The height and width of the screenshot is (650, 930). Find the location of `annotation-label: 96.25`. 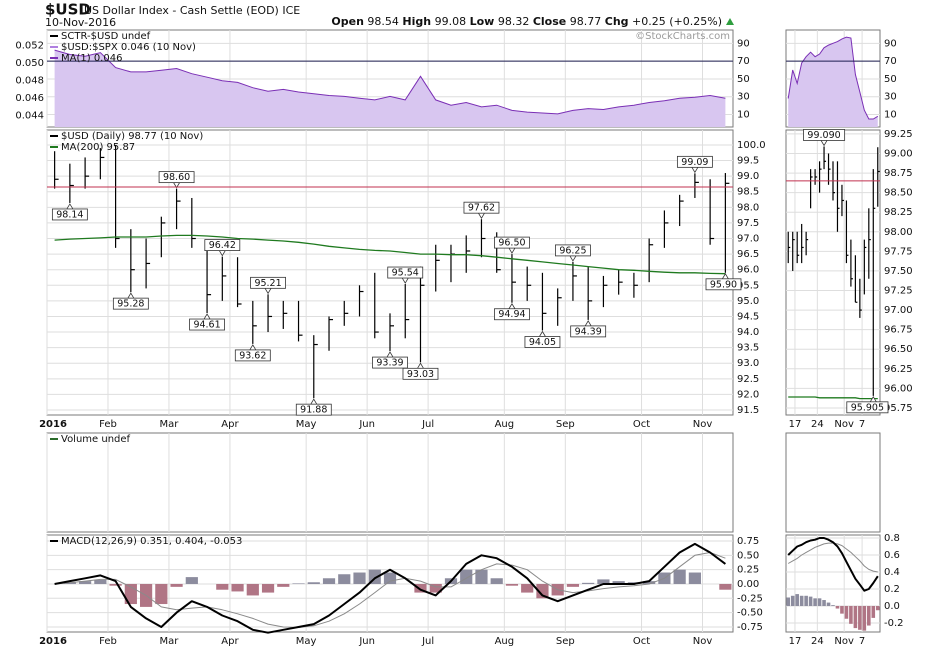

annotation-label: 96.25 is located at coordinates (572, 250).